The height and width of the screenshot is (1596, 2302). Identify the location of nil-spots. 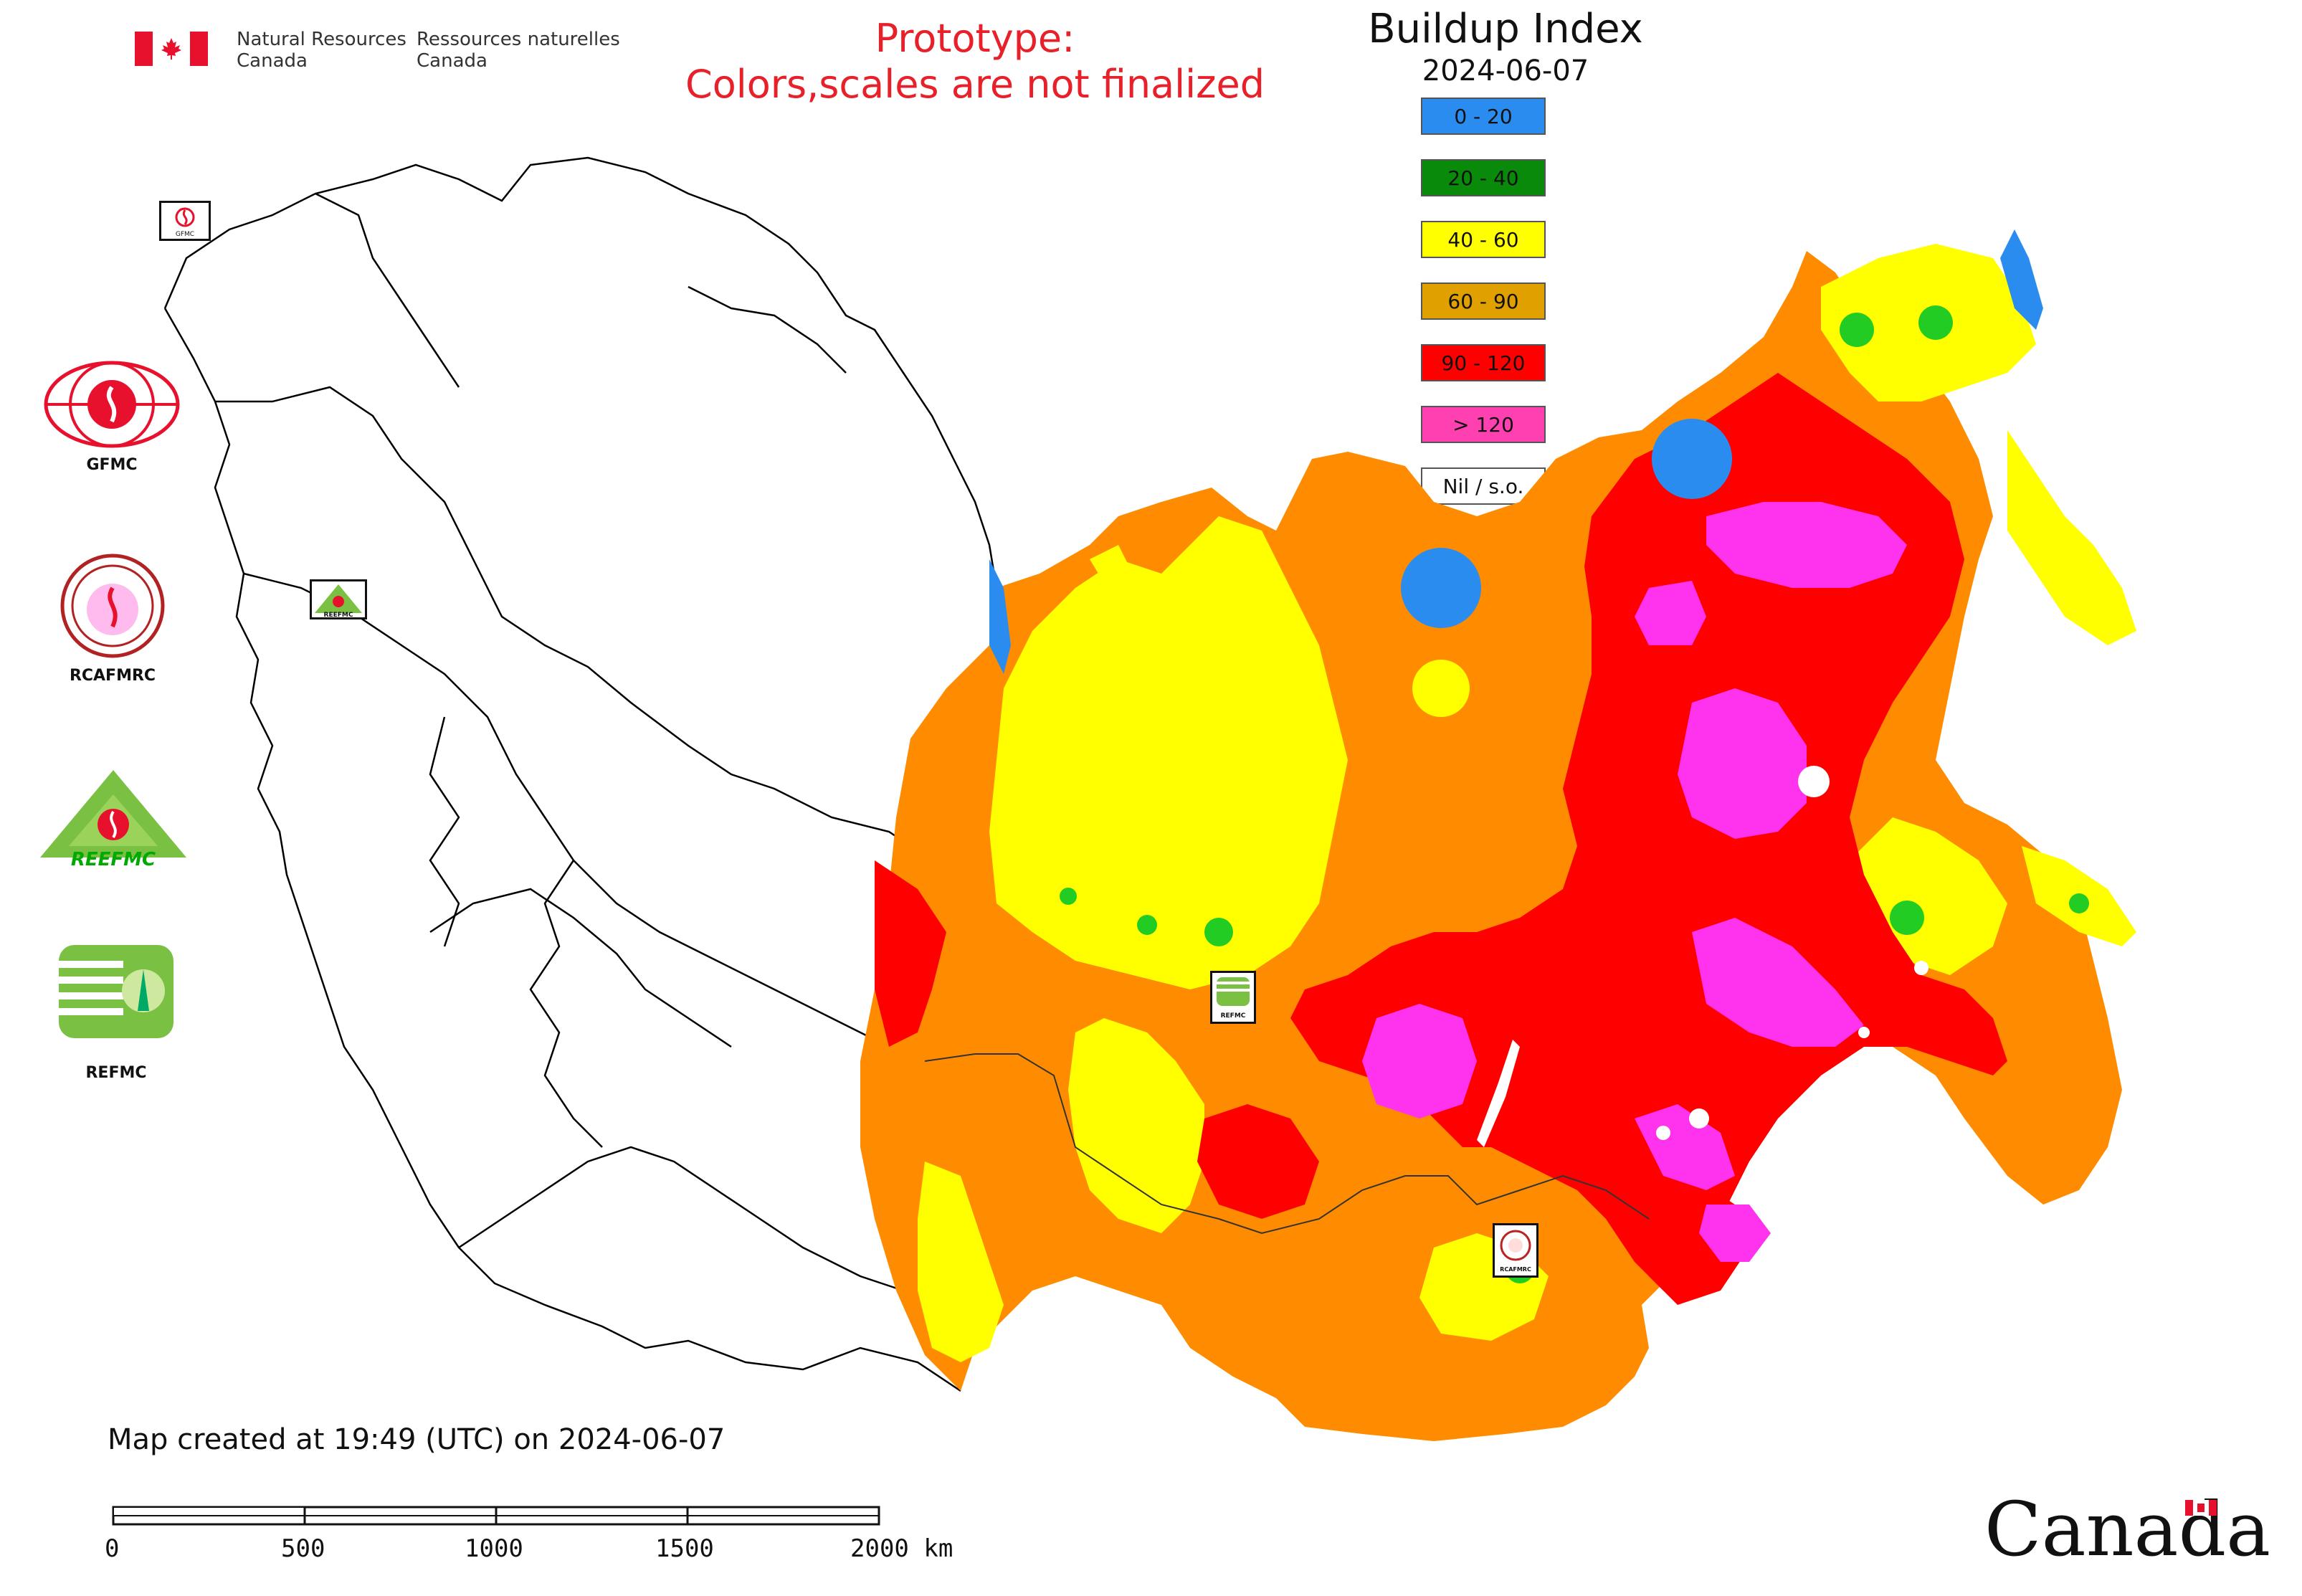
(1702, 956).